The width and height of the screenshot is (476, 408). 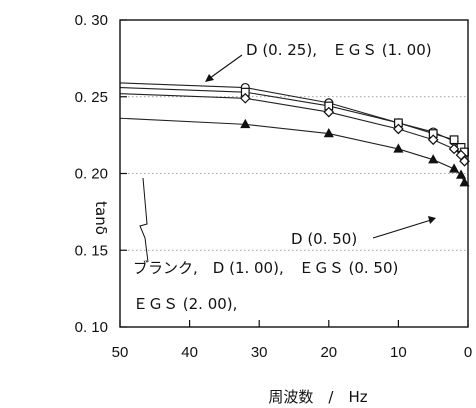 I want to click on annotation-d025-egs100: D (0. 25), ＥＧＳ (1. 00), so click(x=339, y=50).